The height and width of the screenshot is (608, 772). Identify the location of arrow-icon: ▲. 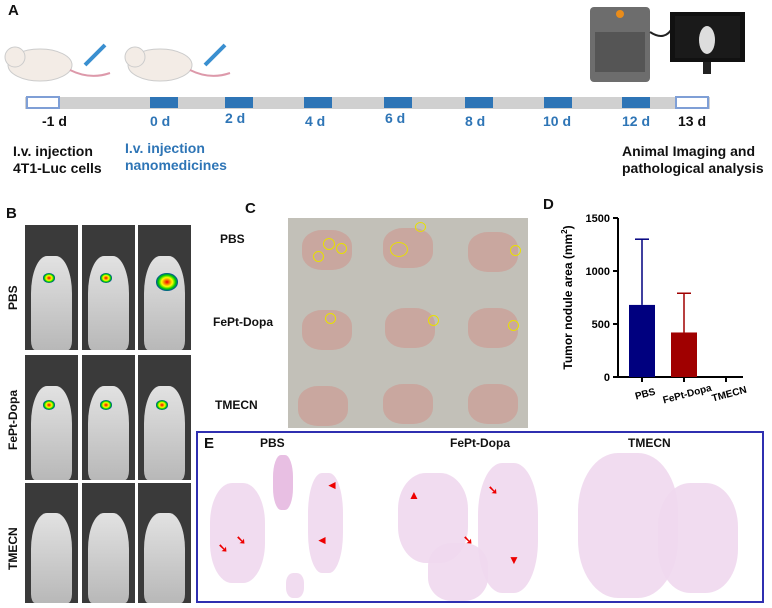
(414, 495).